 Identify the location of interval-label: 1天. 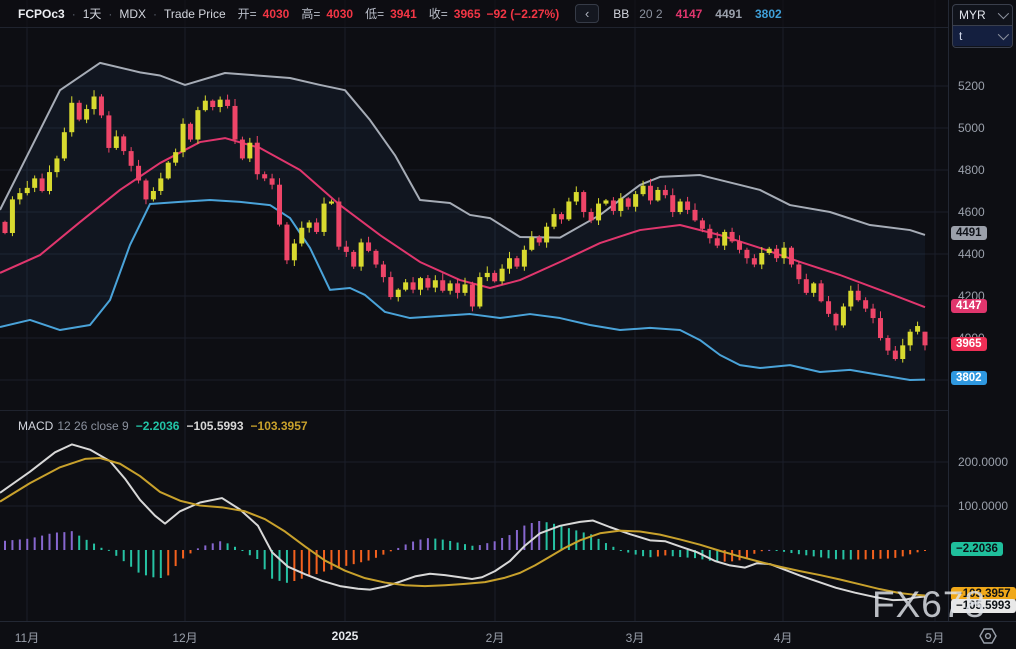
(92, 14).